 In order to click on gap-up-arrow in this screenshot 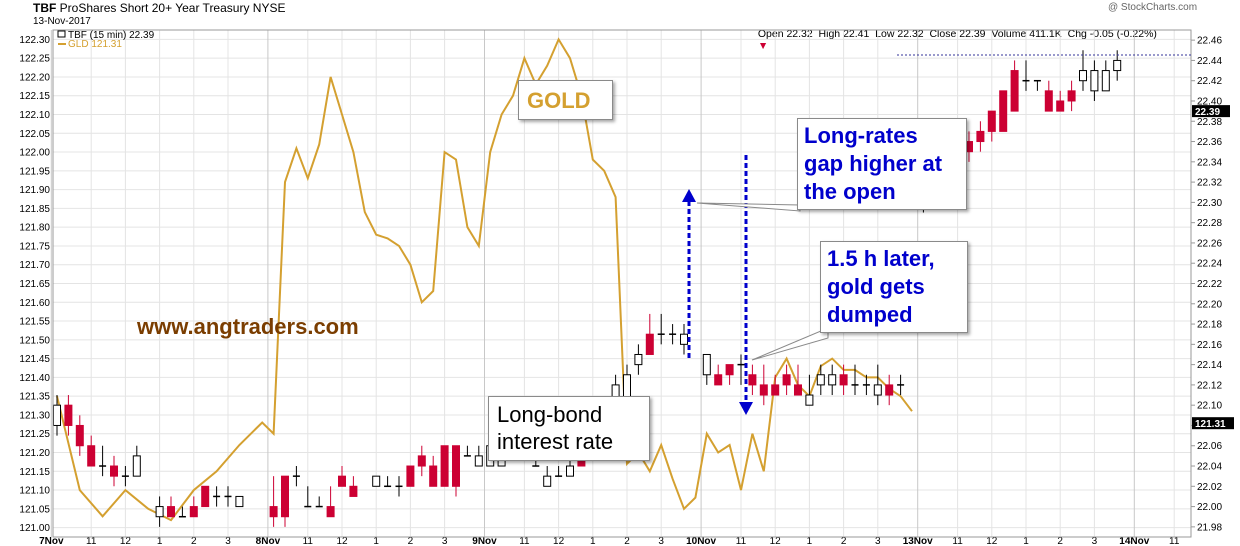, I will do `click(689, 273)`.